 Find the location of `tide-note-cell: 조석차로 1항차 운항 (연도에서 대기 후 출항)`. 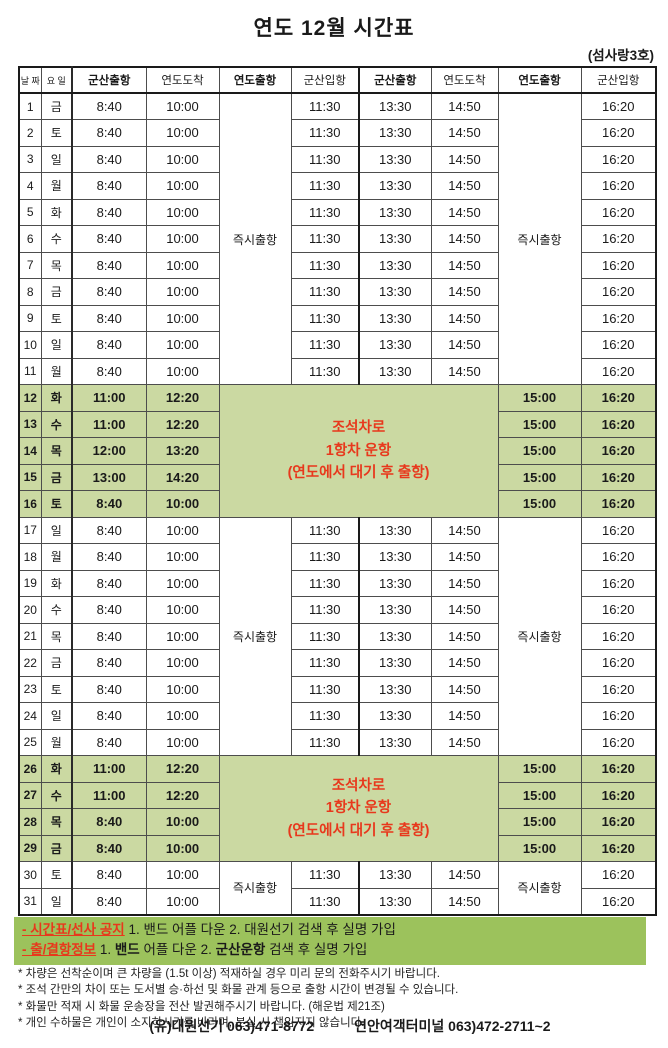

tide-note-cell: 조석차로 1항차 운항 (연도에서 대기 후 출항) is located at coordinates (358, 808).